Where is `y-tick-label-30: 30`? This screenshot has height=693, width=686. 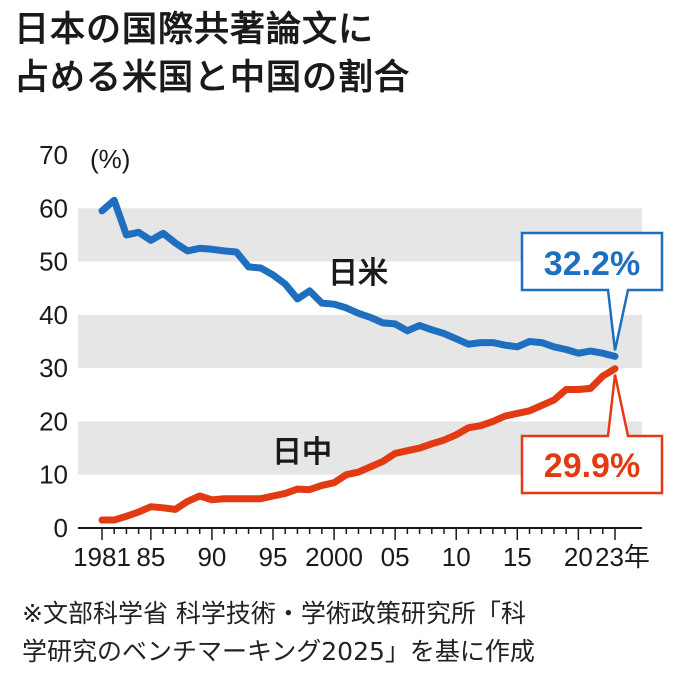
y-tick-label-30: 30 is located at coordinates (53, 368).